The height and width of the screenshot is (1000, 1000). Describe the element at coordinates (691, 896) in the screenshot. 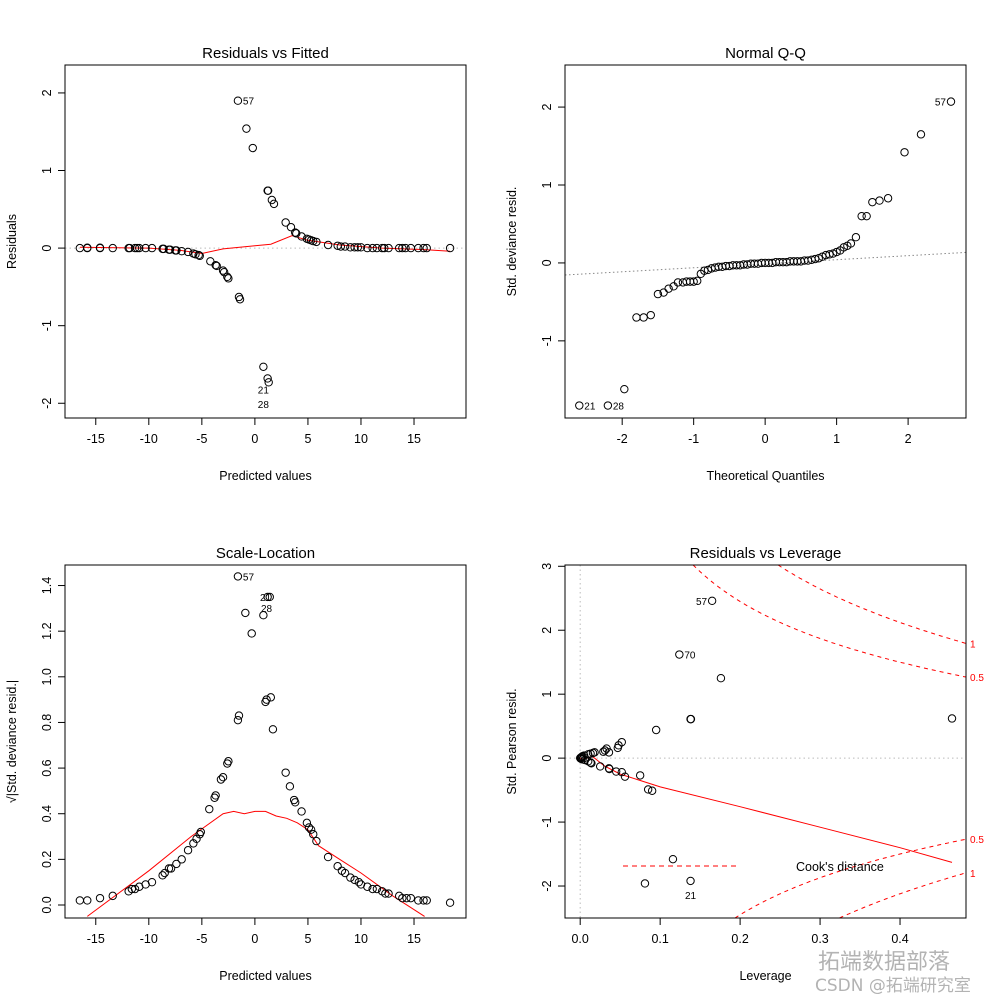

I see `point-label: 21` at that location.